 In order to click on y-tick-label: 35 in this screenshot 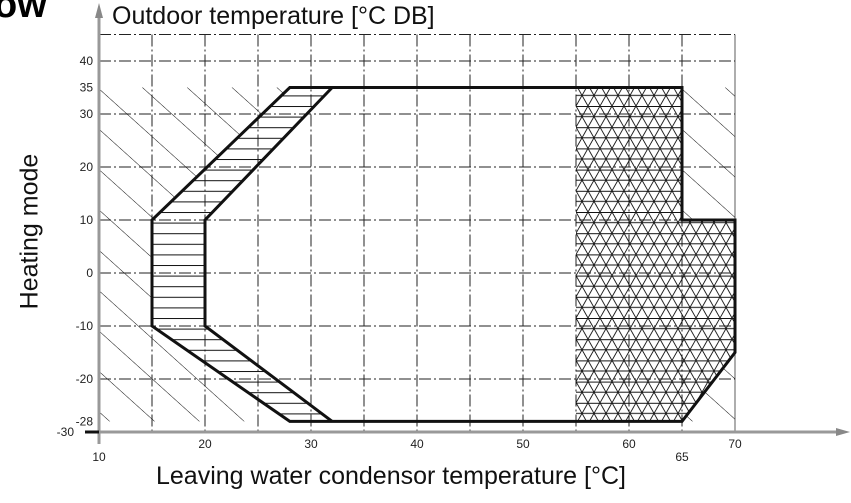, I will do `click(87, 88)`.